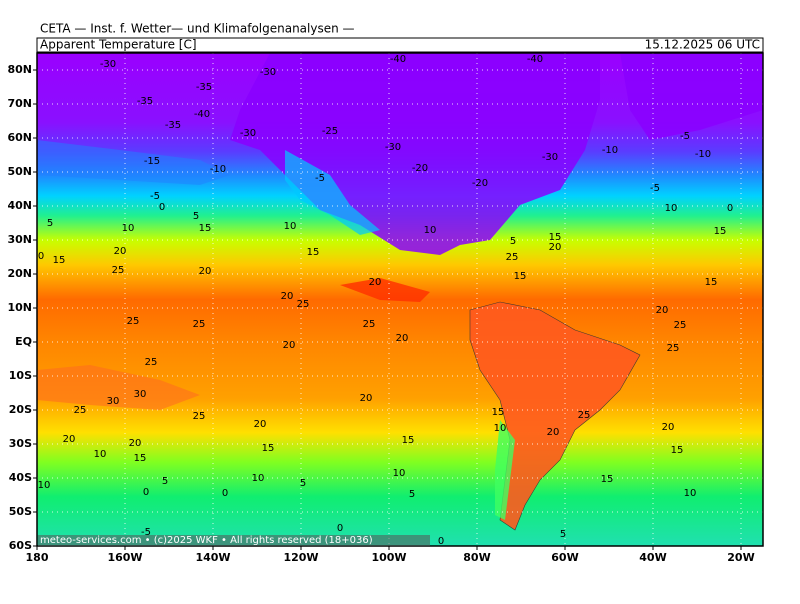 Image resolution: width=800 pixels, height=604 pixels. Describe the element at coordinates (702, 45) in the screenshot. I see `map-date: 15.12.2025 06 UTC` at that location.